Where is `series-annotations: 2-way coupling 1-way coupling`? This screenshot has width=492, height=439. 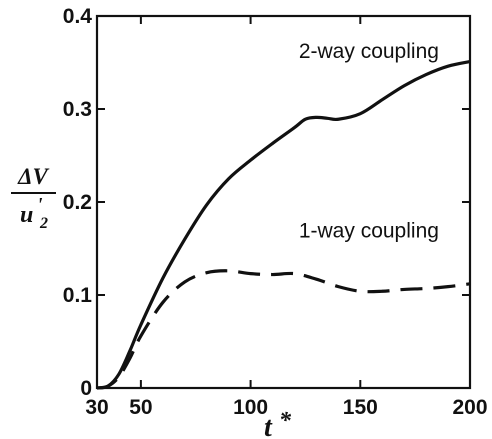 series-annotations: 2-way coupling 1-way coupling is located at coordinates (369, 141).